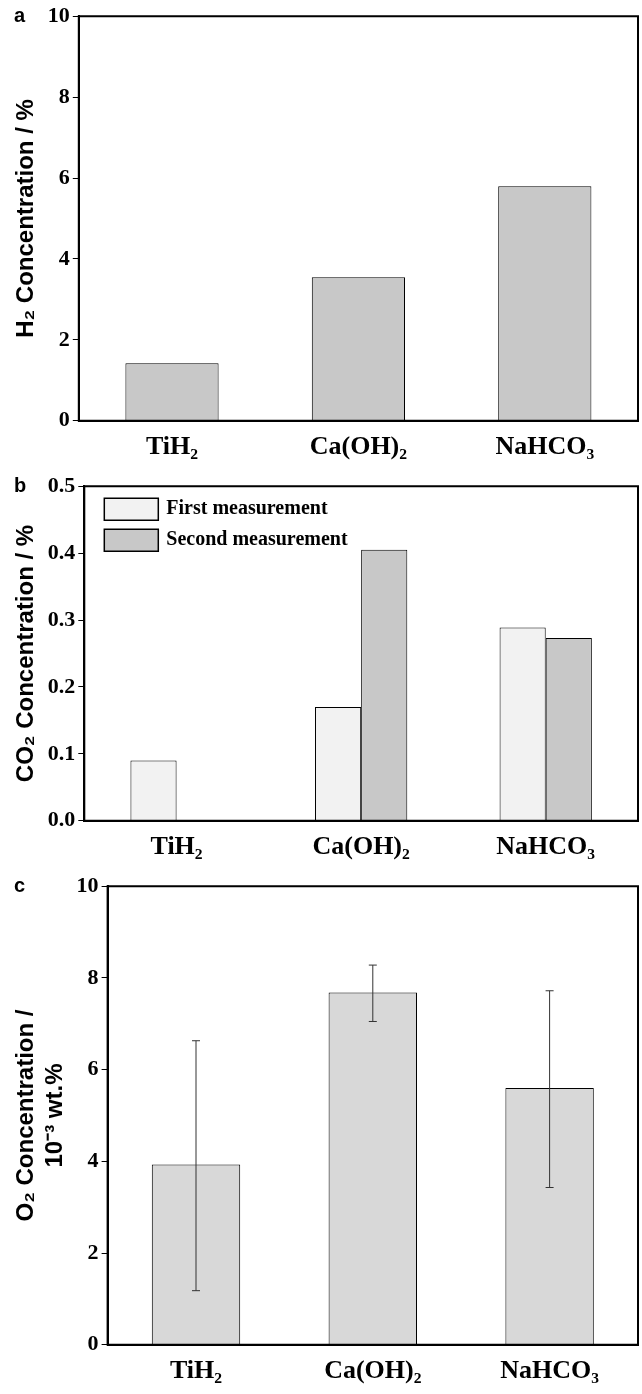 This screenshot has width=642, height=1394. Describe the element at coordinates (257, 538) in the screenshot. I see `legend-label: Second measurement` at that location.